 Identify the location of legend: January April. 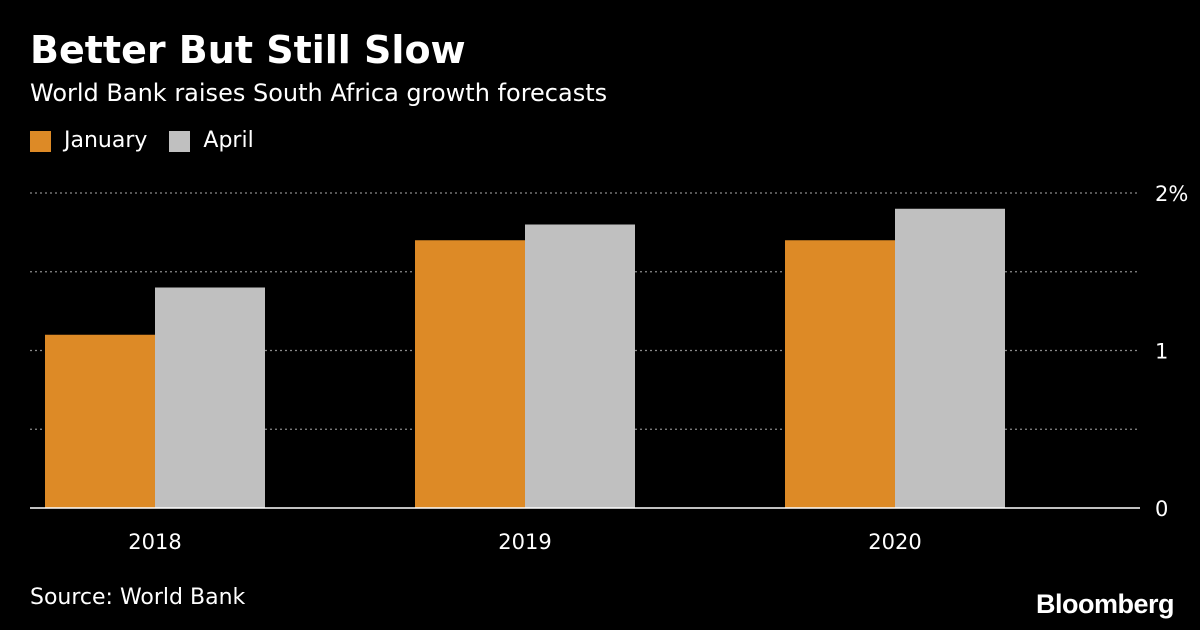
(153, 141).